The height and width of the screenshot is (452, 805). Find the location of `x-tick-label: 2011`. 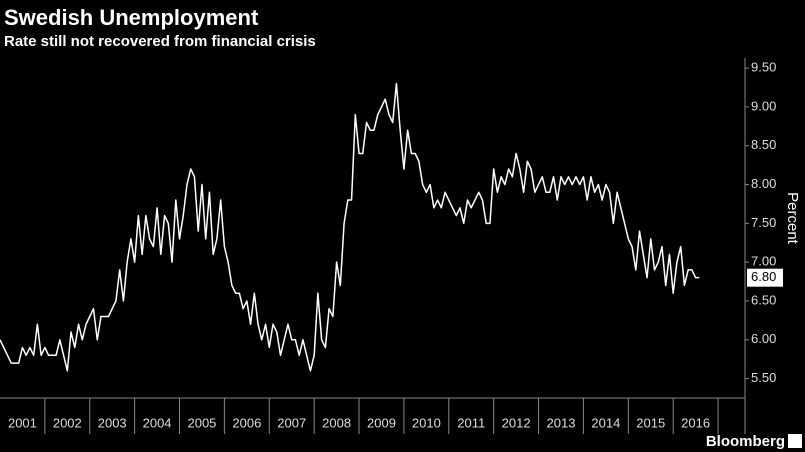

x-tick-label: 2011 is located at coordinates (471, 422).